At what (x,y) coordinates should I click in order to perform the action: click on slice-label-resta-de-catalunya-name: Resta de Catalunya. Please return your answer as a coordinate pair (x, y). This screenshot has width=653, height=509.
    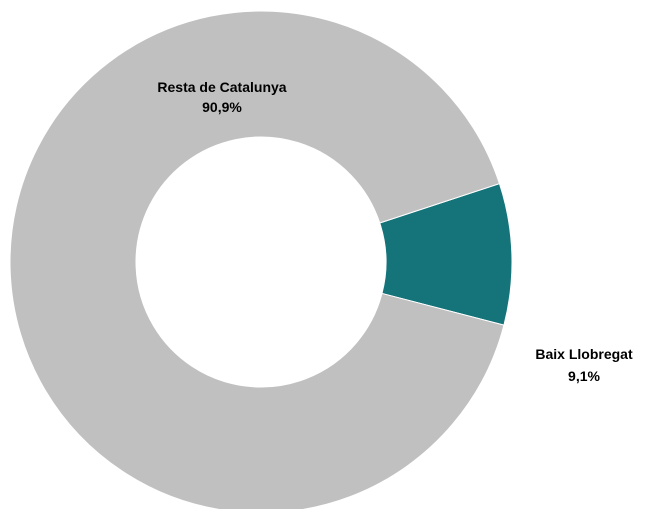
    Looking at the image, I should click on (221, 87).